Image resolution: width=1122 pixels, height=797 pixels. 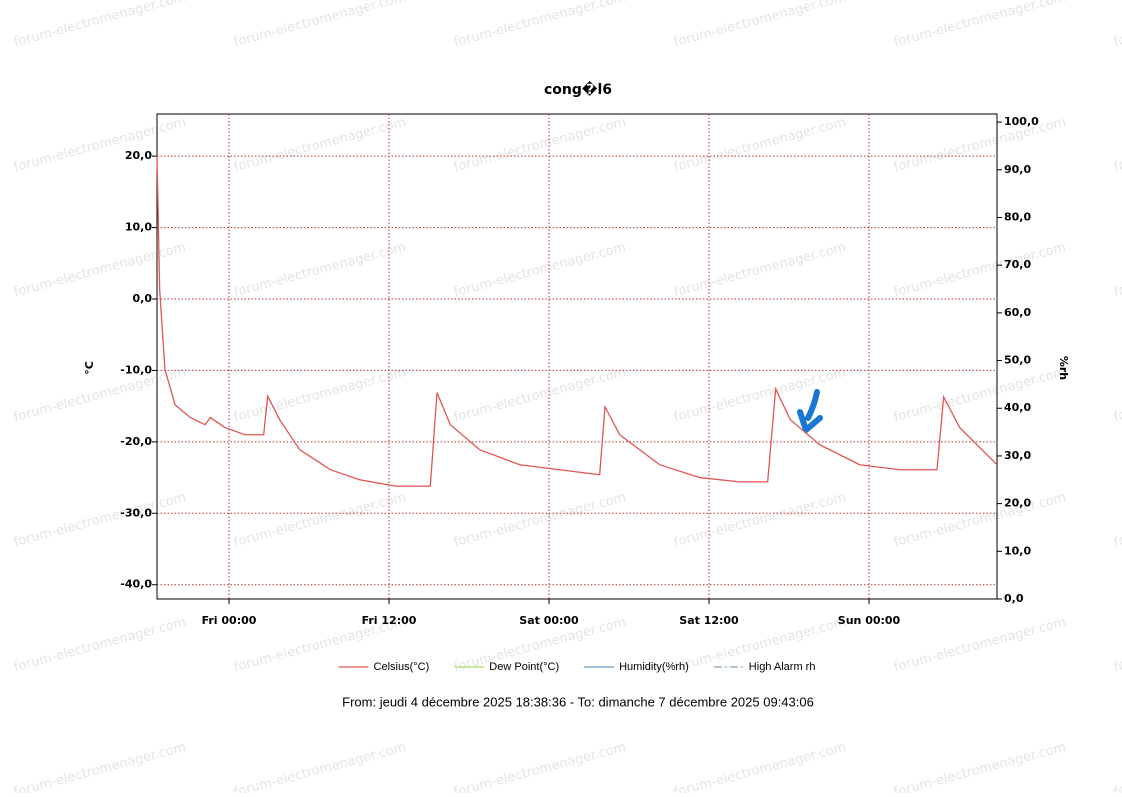 What do you see at coordinates (549, 620) in the screenshot?
I see `x-tick-label: Sat 00:00` at bounding box center [549, 620].